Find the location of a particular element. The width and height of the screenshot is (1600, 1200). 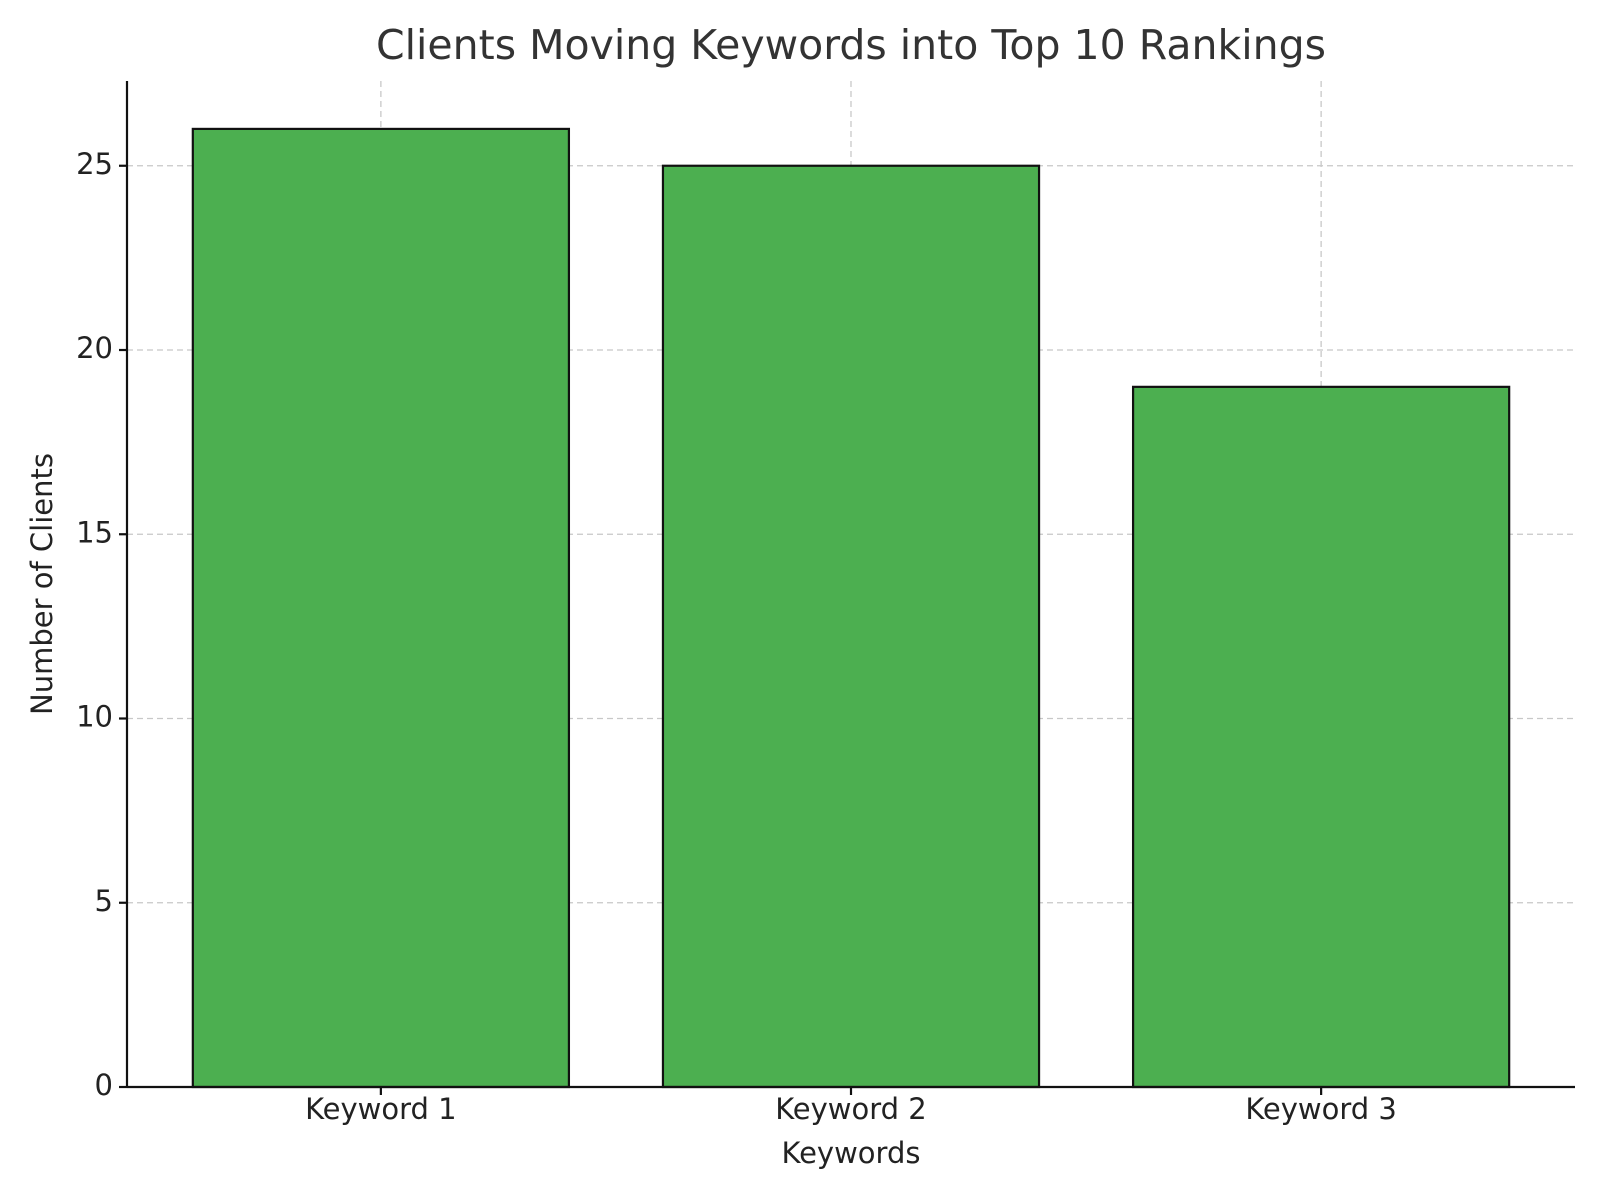

y-tick-label: 15 is located at coordinates (94, 532).